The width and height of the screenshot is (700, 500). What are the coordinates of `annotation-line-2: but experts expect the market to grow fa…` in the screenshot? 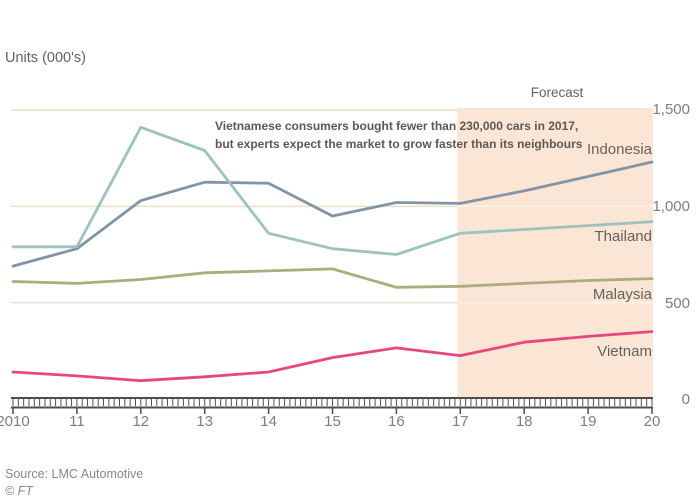 It's located at (399, 144).